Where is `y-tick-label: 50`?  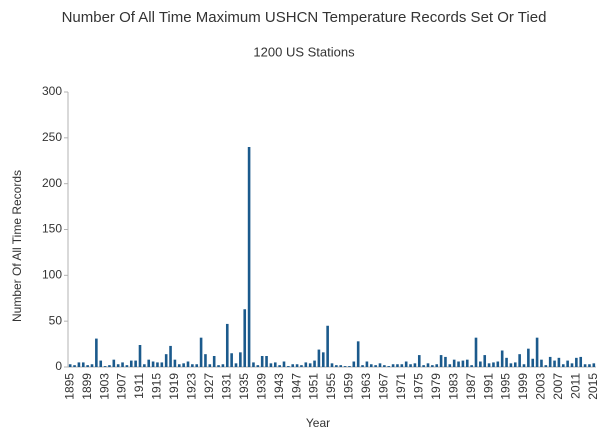
y-tick-label: 50 is located at coordinates (56, 320).